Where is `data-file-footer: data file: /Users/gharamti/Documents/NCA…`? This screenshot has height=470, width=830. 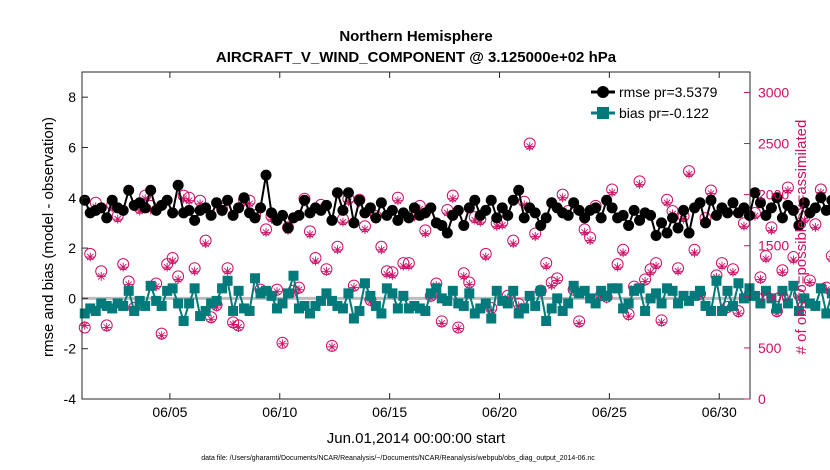 data-file-footer: data file: /Users/gharamti/Documents/NCA… is located at coordinates (398, 458).